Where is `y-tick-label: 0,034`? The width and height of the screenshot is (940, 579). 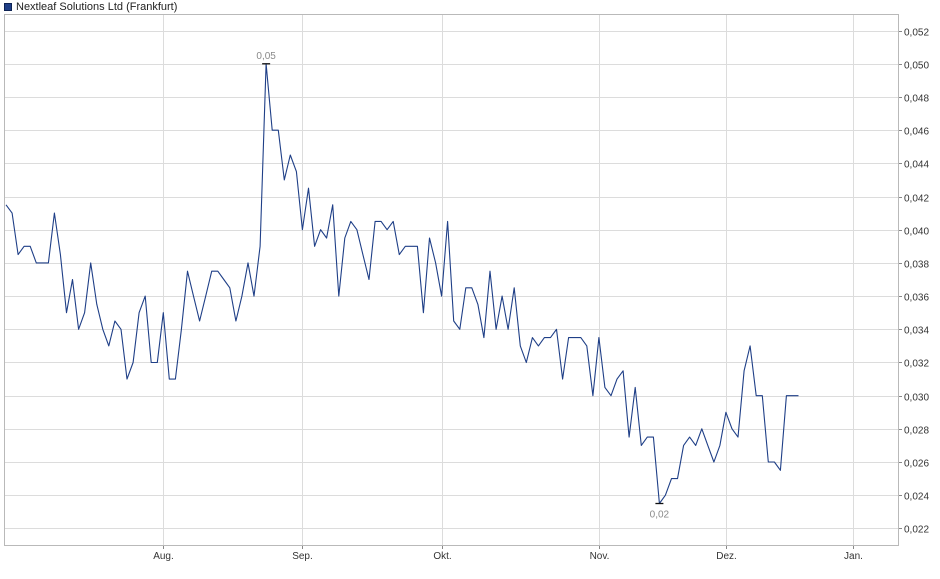
y-tick-label: 0,034 is located at coordinates (916, 331).